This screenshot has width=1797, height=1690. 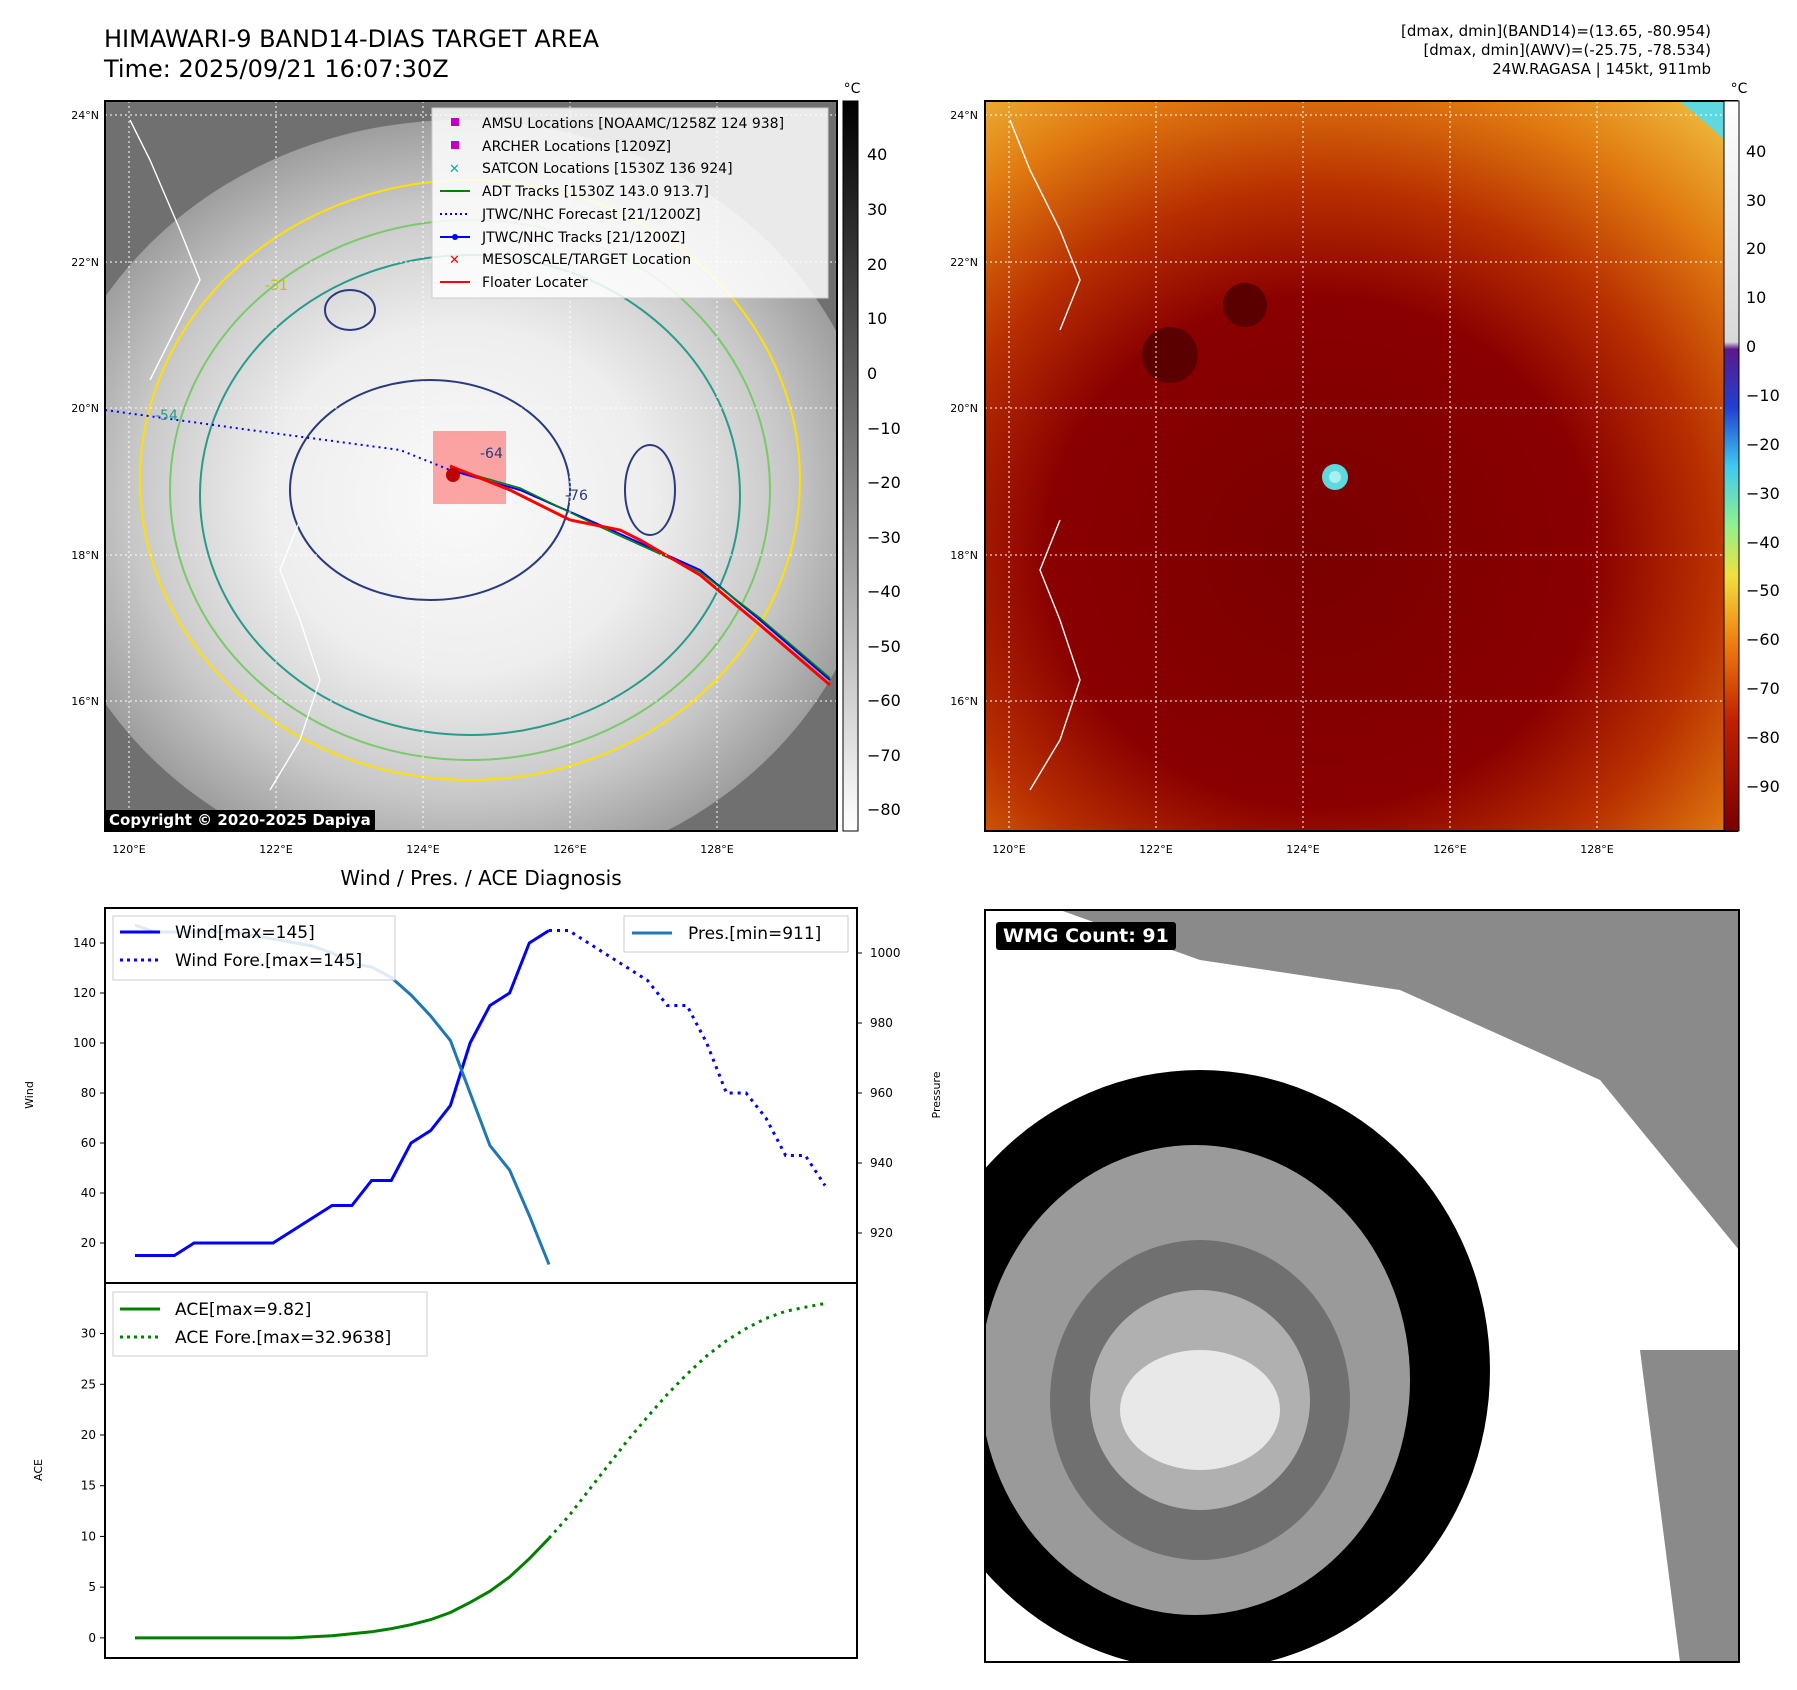 What do you see at coordinates (453, 475) in the screenshot?
I see `target-location-marker` at bounding box center [453, 475].